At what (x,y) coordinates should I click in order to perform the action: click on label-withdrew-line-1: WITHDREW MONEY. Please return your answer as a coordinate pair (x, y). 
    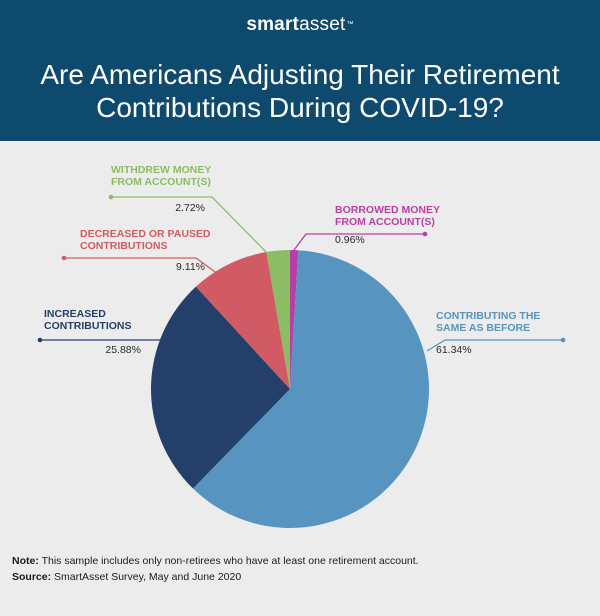
    Looking at the image, I should click on (161, 170).